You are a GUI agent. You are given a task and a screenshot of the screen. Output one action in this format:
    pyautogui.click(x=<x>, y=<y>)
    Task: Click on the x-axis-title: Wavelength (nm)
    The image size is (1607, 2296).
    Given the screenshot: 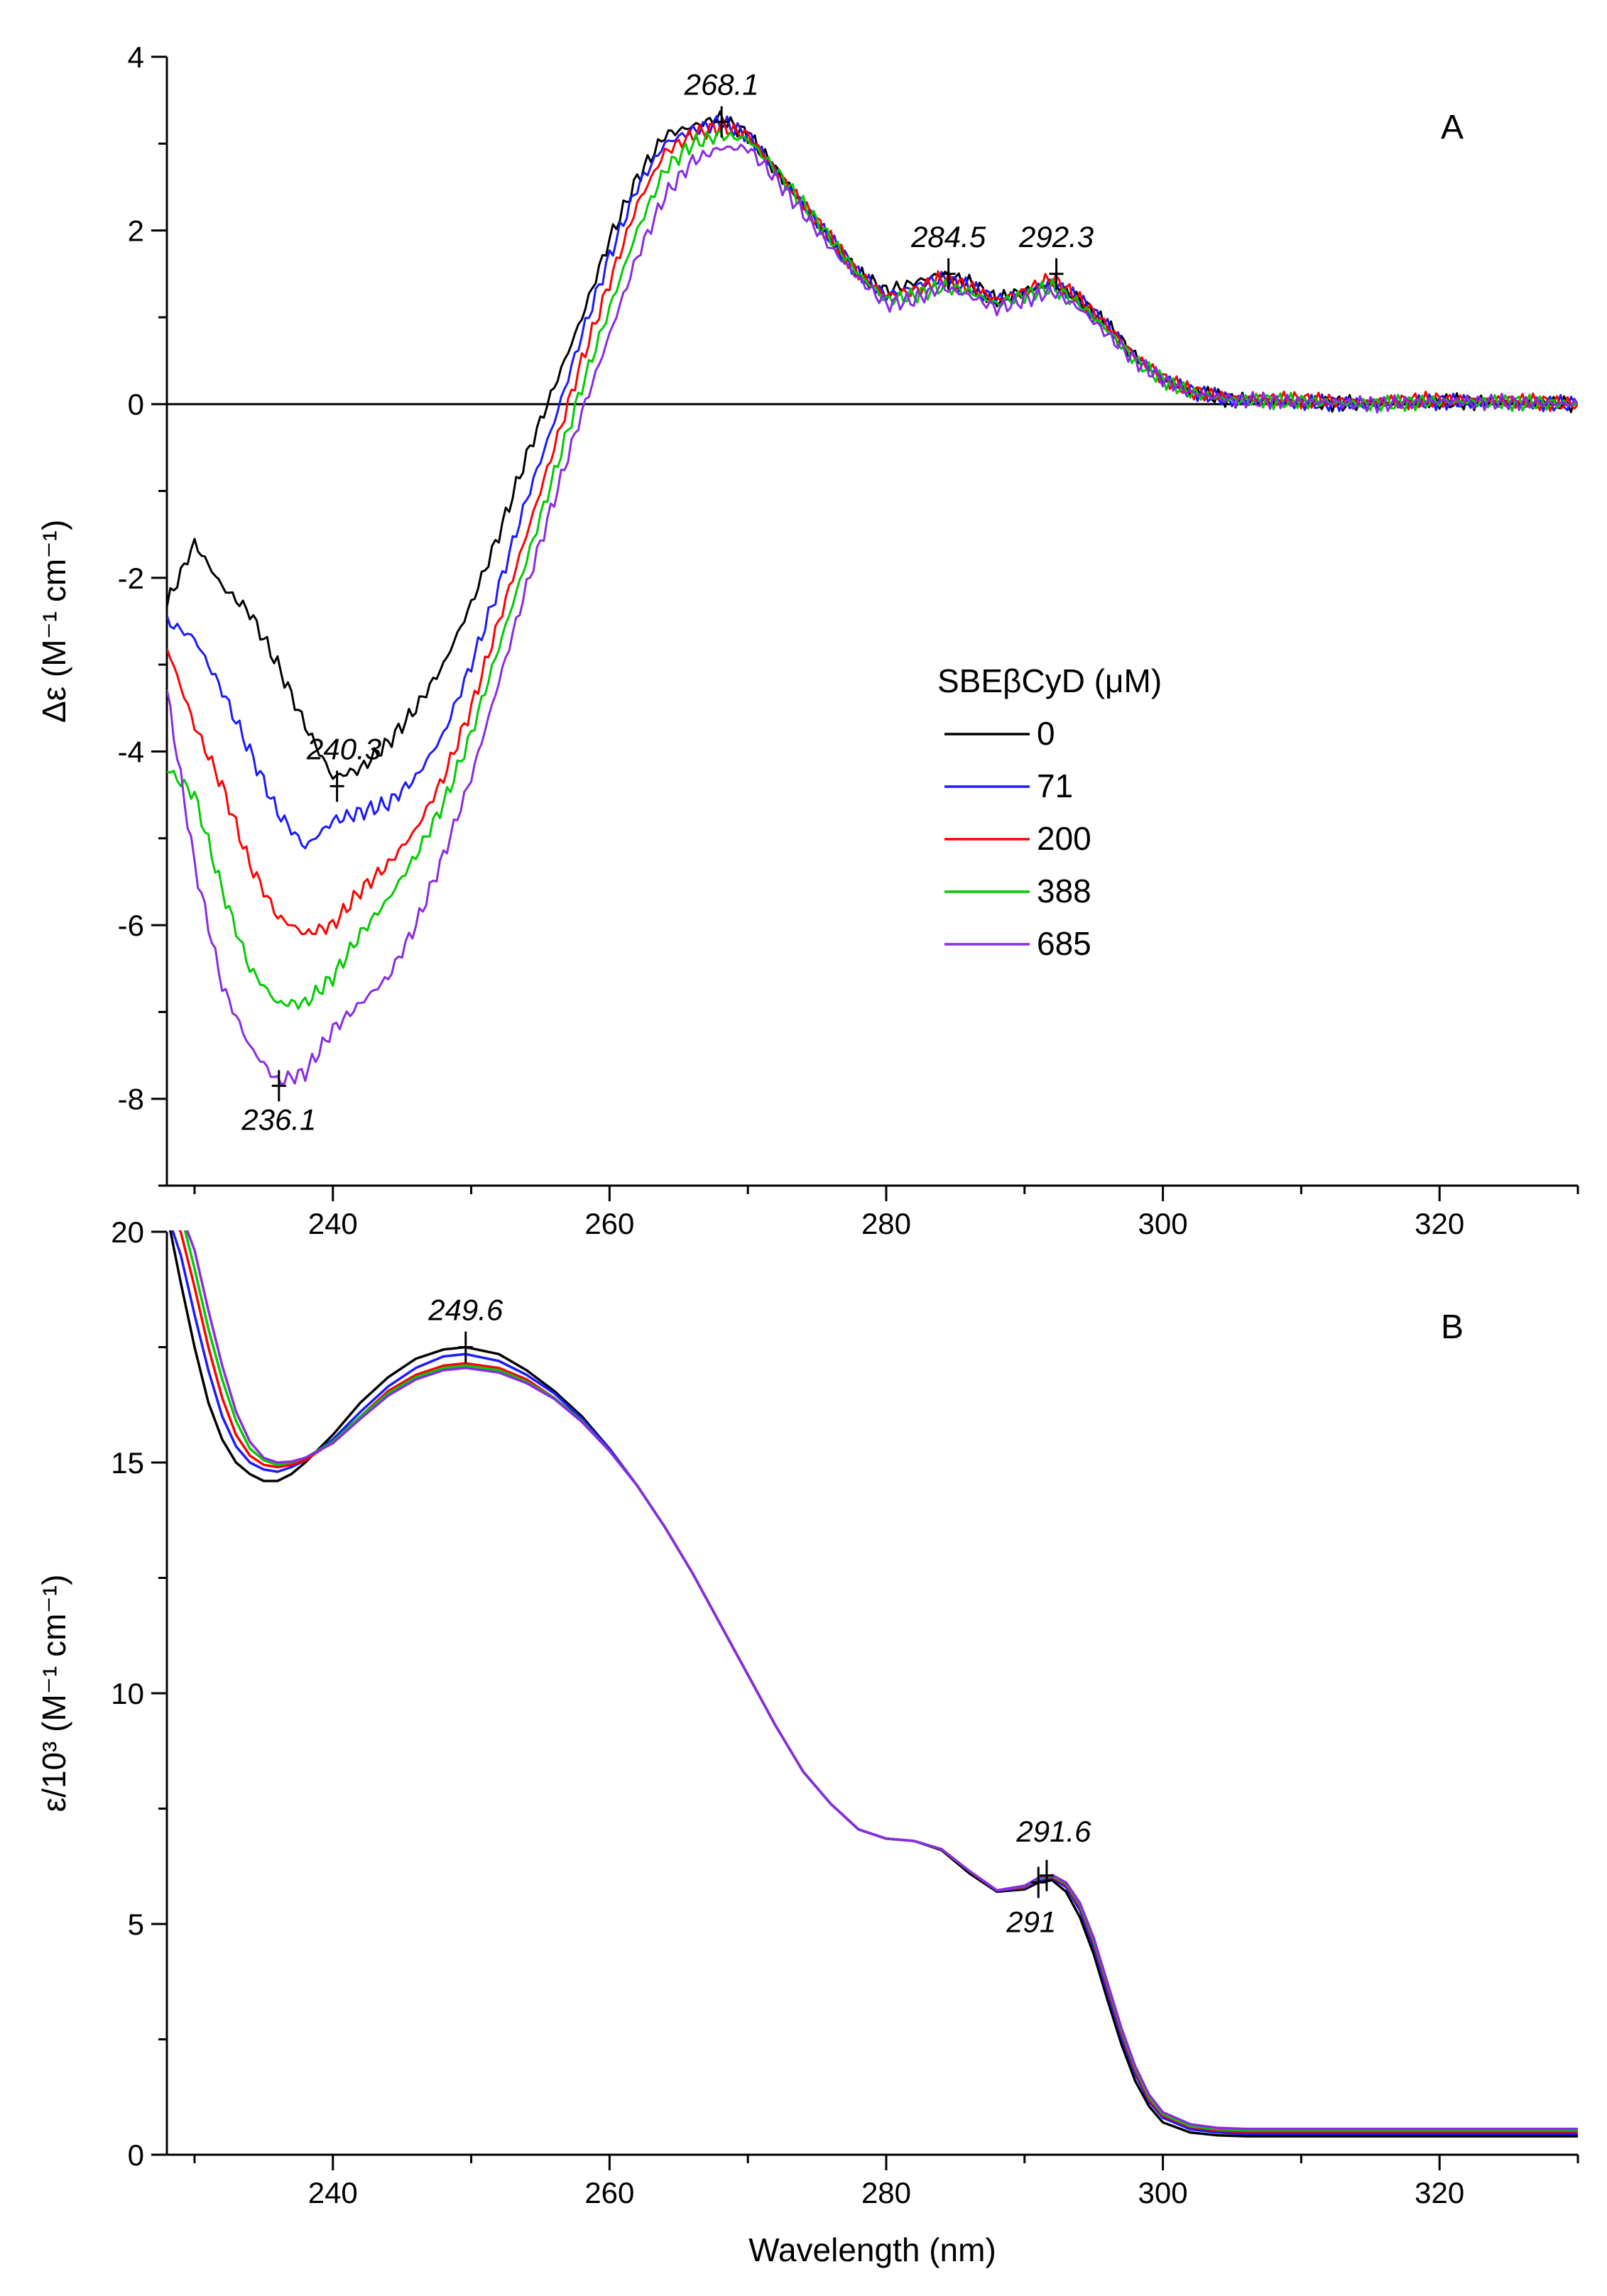 What is the action you would take?
    pyautogui.click(x=872, y=2249)
    